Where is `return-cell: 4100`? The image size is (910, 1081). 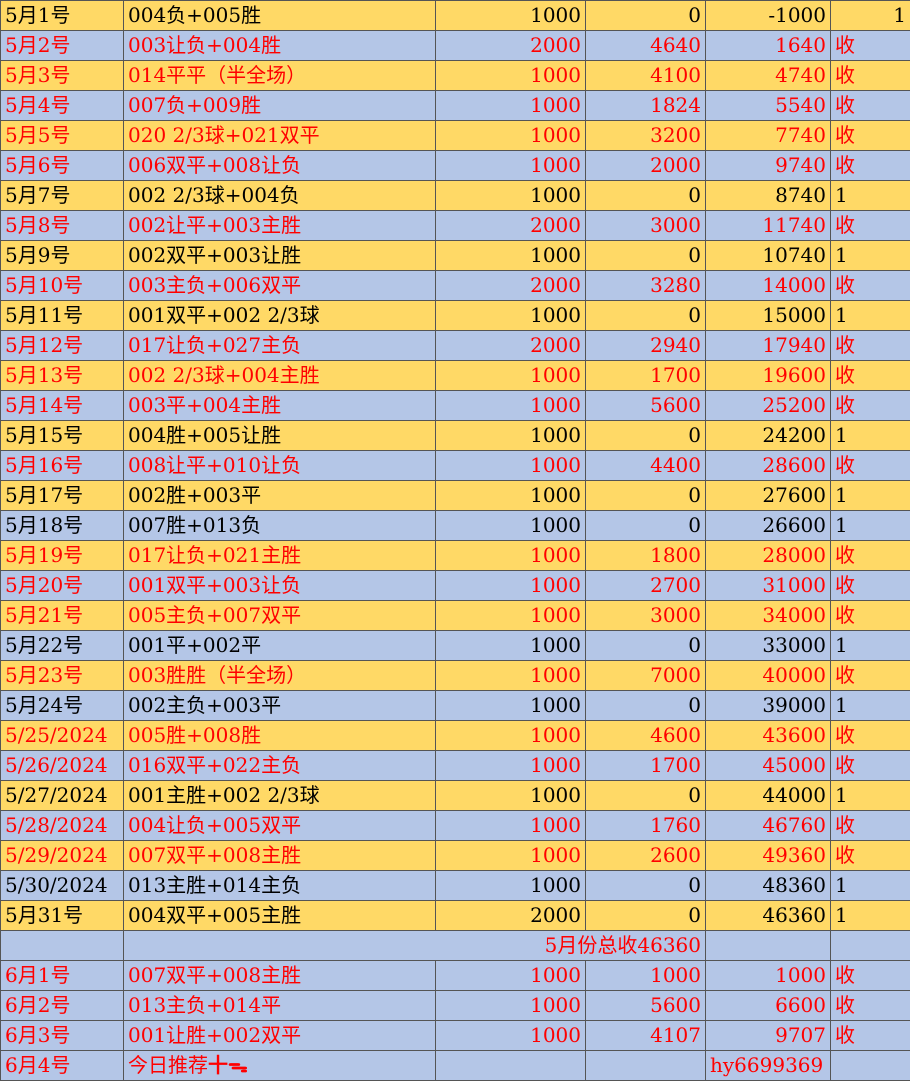 return-cell: 4100 is located at coordinates (645, 75).